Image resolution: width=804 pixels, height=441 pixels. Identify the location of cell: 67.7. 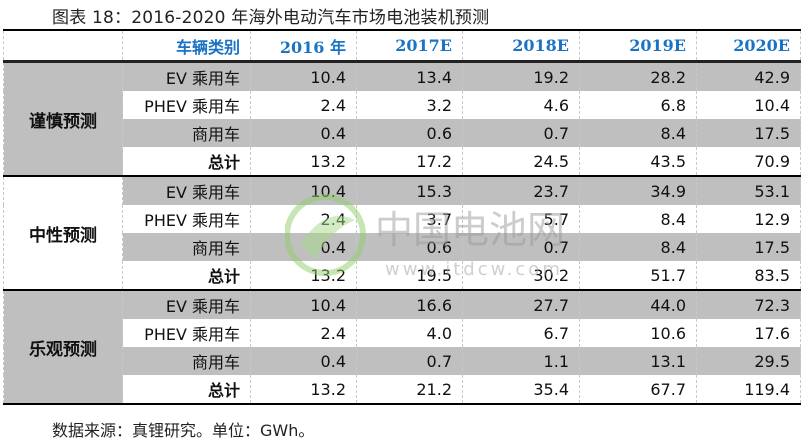
(638, 389).